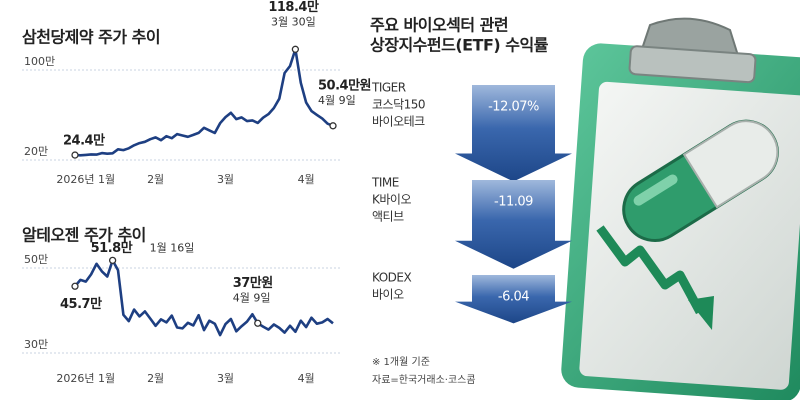 Image resolution: width=800 pixels, height=400 pixels. I want to click on chart-title: 알테오젠 주가 추이, so click(84, 235).